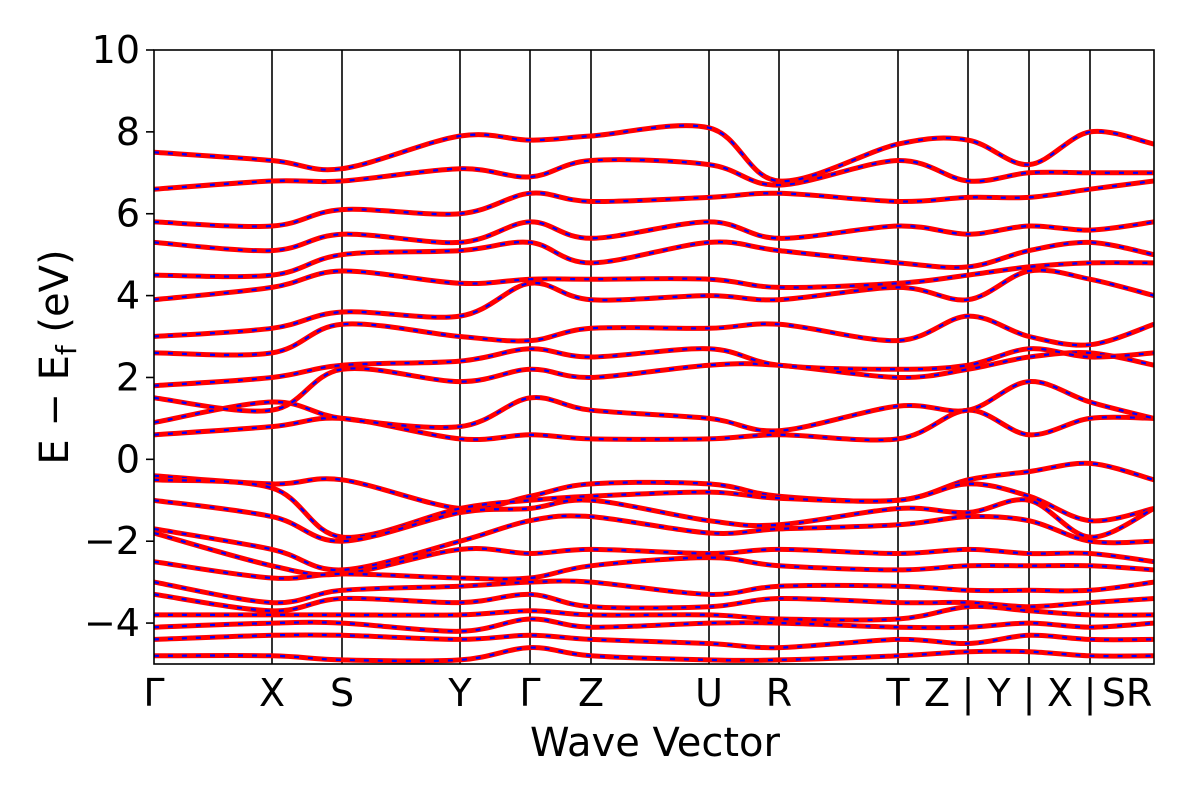 Image resolution: width=1200 pixels, height=800 pixels. I want to click on y-tick-label: 8, so click(128, 132).